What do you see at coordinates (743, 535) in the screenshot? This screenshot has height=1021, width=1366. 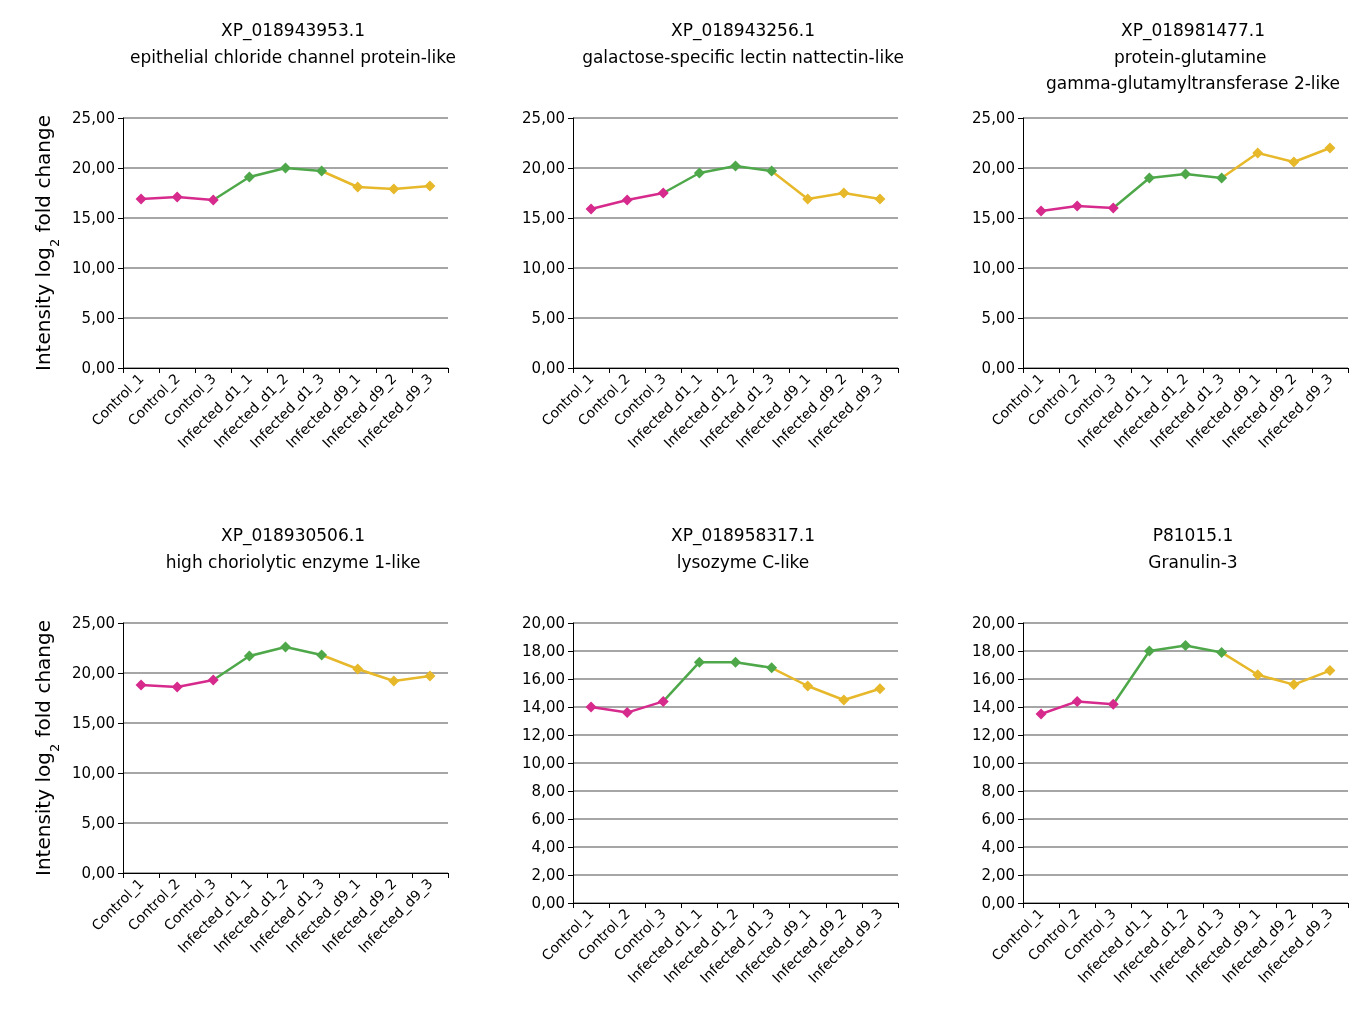 I see `chart-title: XP_018958317.1` at bounding box center [743, 535].